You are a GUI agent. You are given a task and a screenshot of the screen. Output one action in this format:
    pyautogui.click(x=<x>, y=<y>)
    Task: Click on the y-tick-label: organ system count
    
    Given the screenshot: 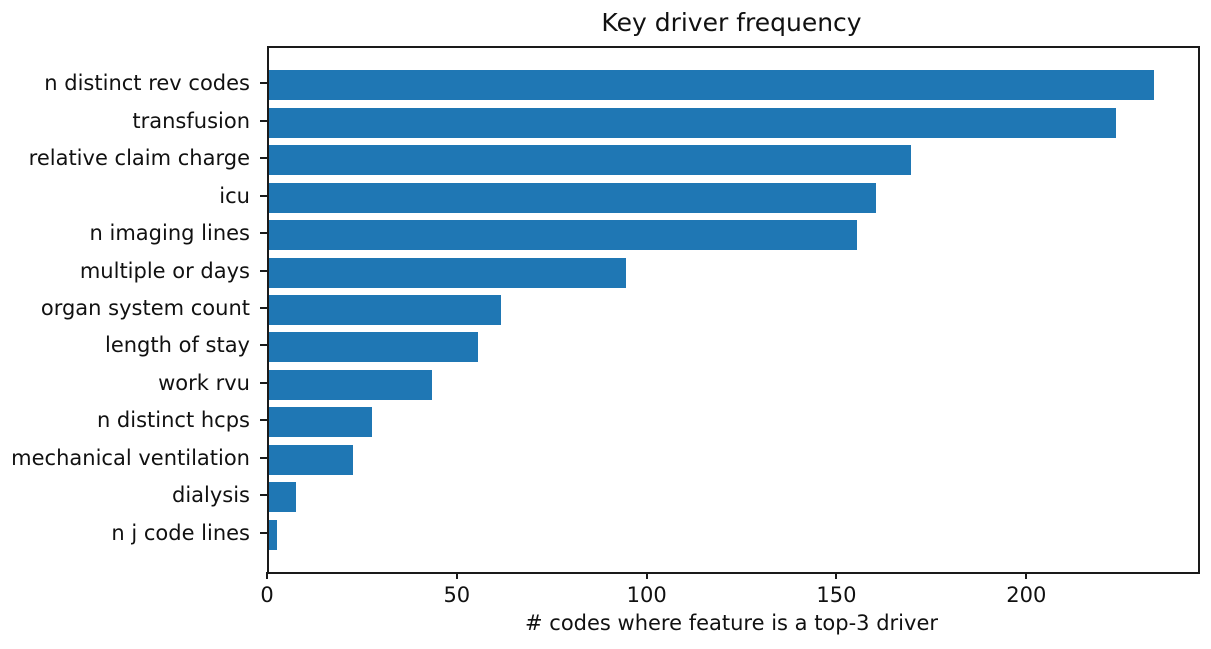 What is the action you would take?
    pyautogui.click(x=145, y=308)
    